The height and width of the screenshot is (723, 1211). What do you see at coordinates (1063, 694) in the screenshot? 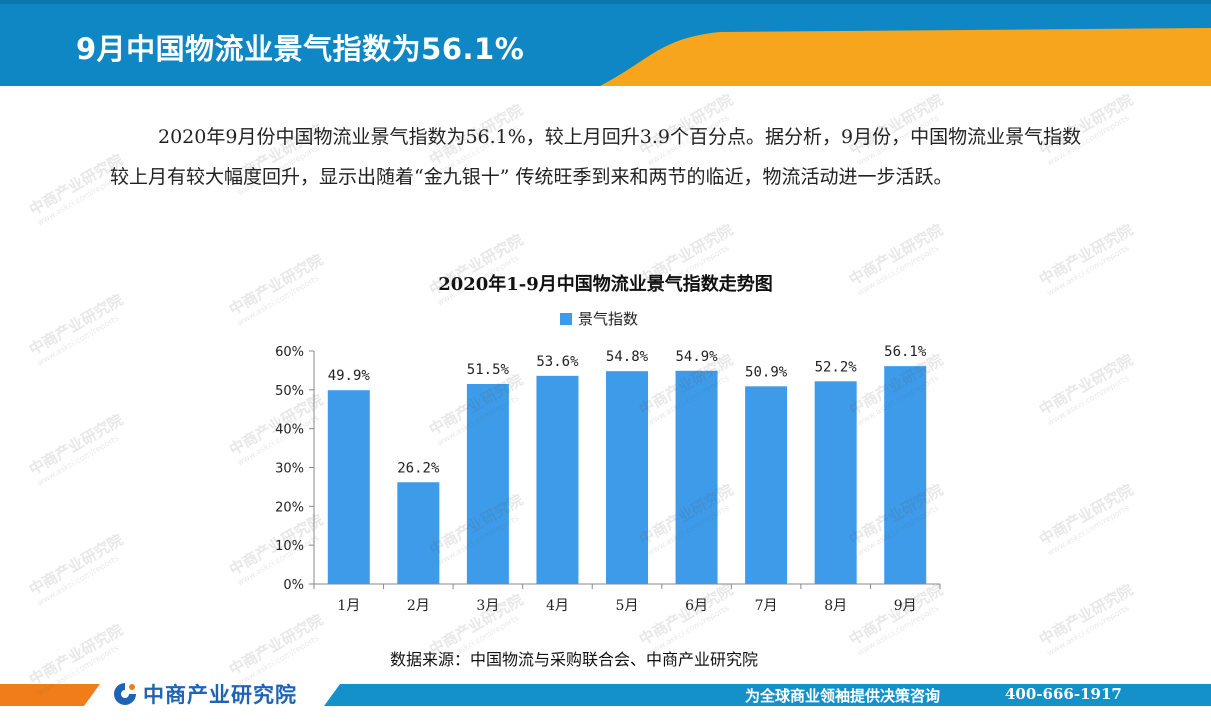
I see `footer-phone: 400-666-1917` at bounding box center [1063, 694].